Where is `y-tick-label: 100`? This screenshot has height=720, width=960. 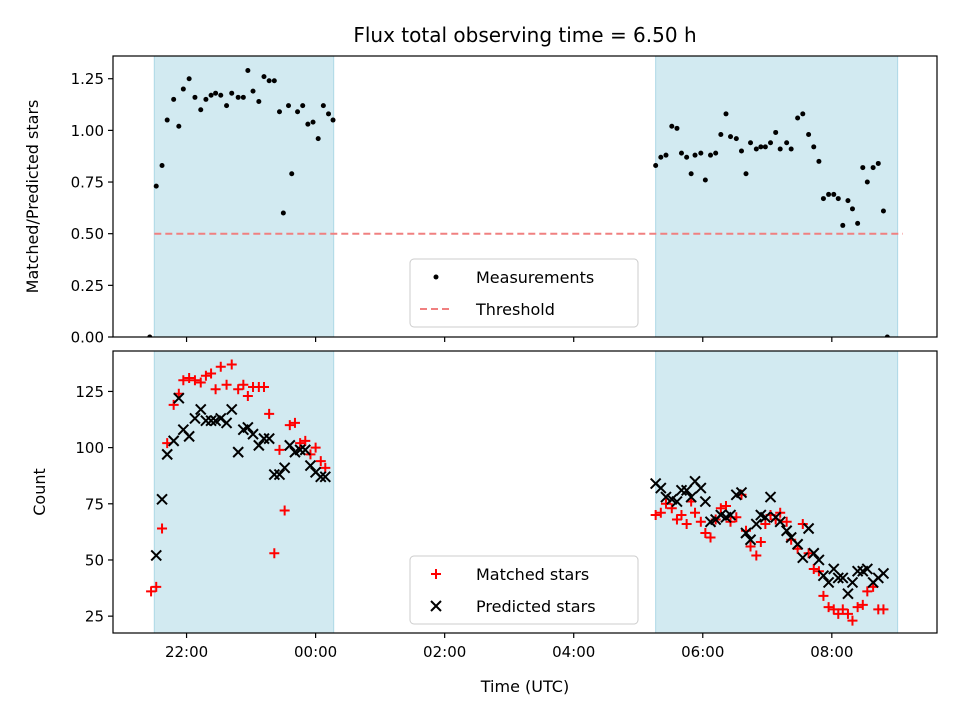
y-tick-label: 100 is located at coordinates (89, 448).